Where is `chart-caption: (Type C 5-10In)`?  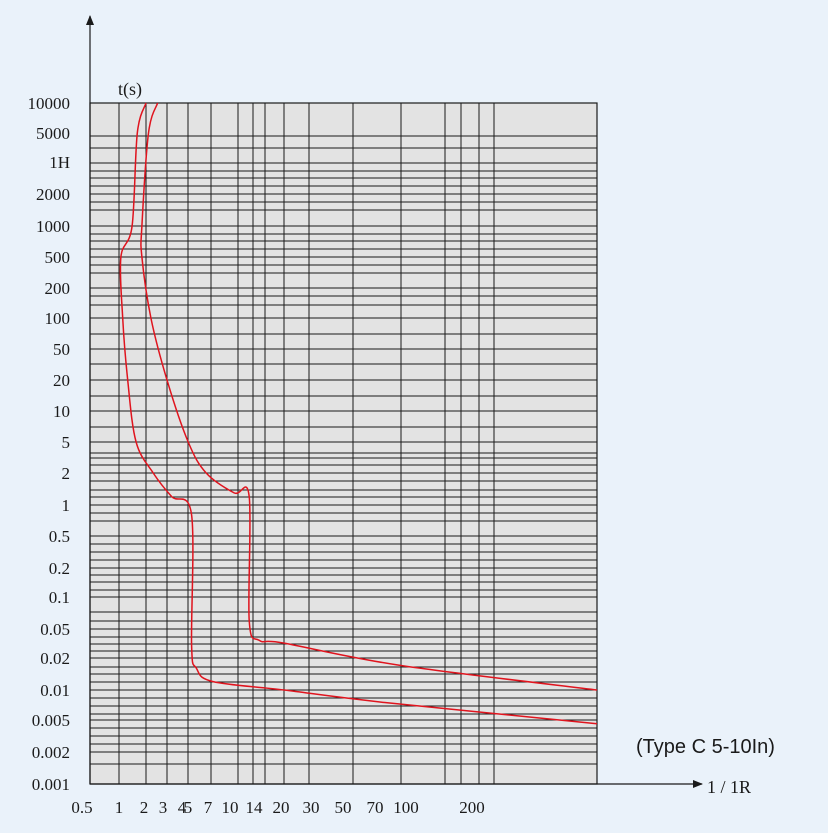
chart-caption: (Type C 5-10In) is located at coordinates (705, 747).